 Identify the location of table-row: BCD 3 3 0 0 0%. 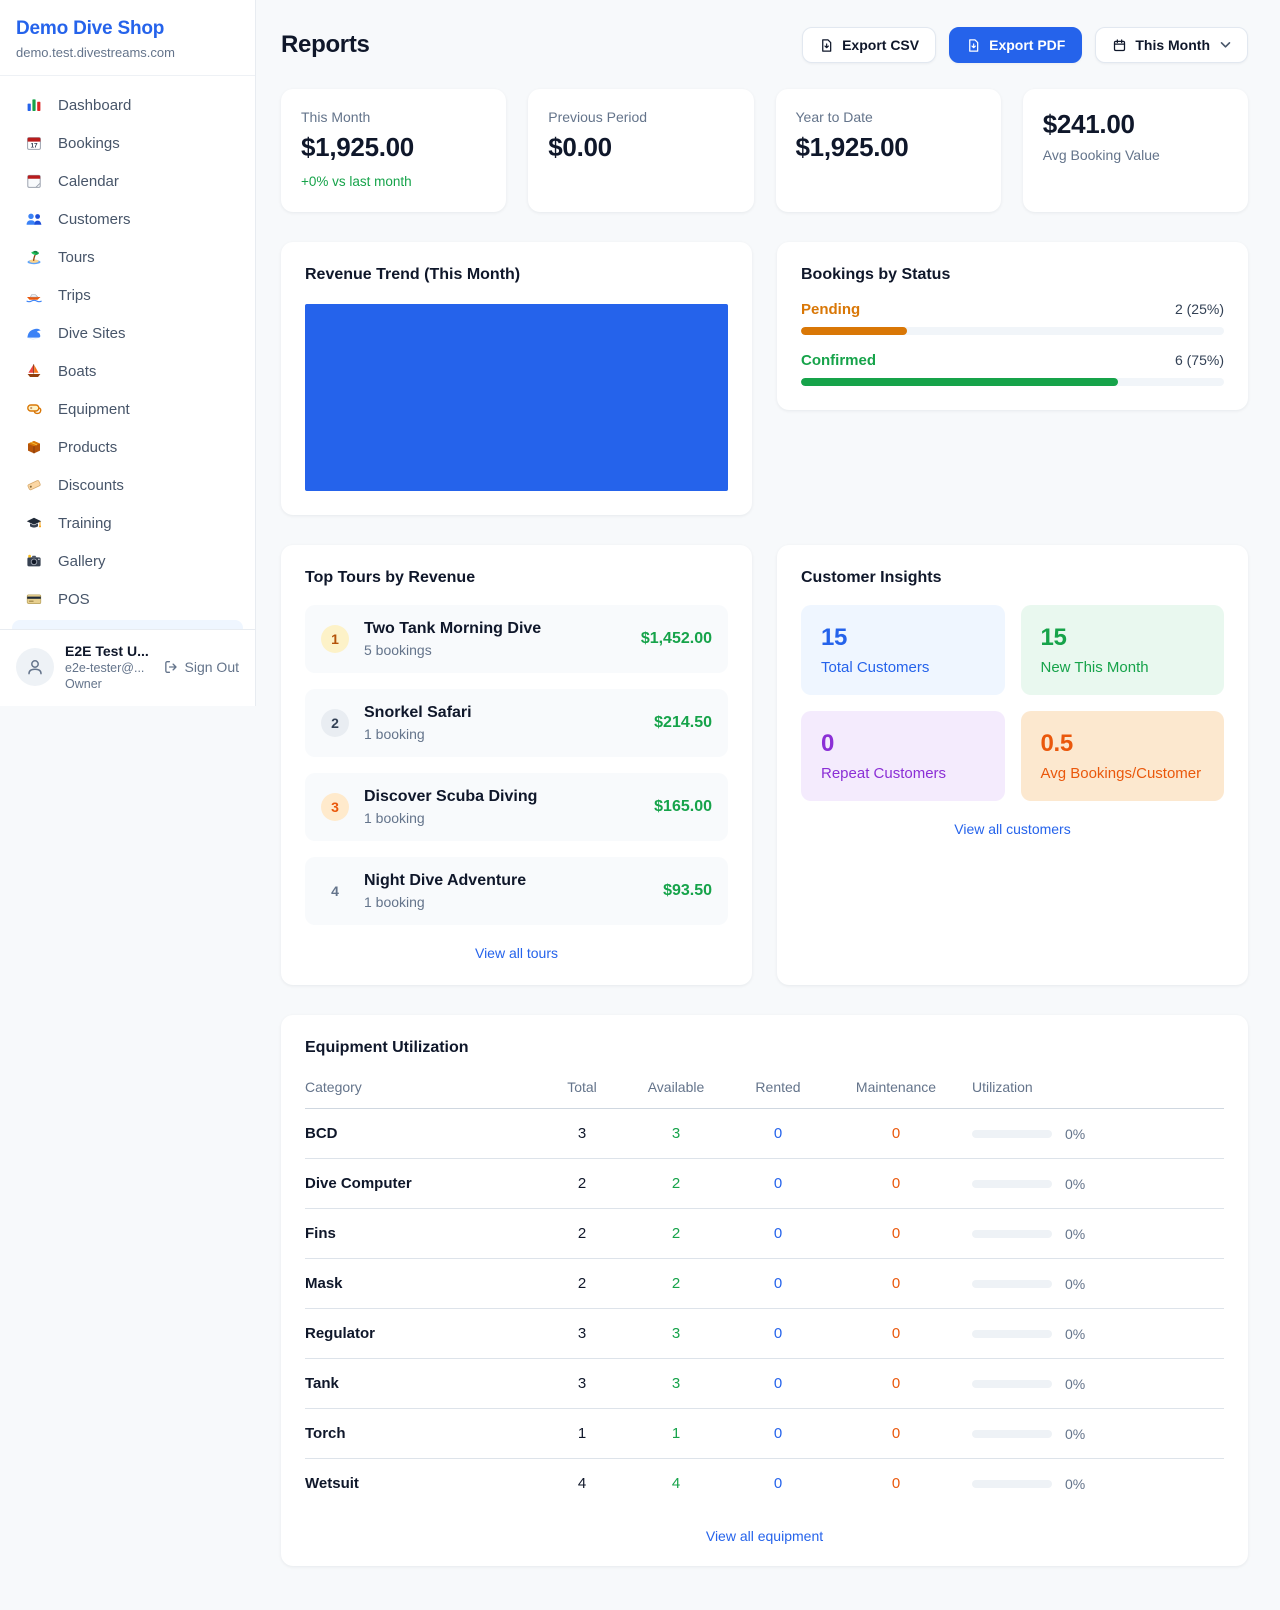
(764, 1134).